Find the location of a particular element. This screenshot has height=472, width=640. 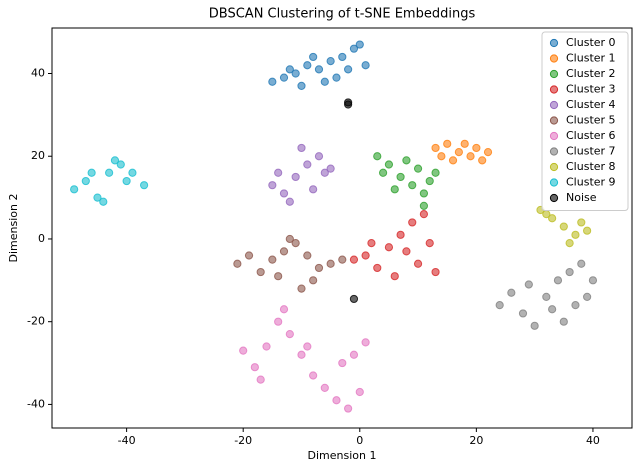

legend-label: Cluster 3 is located at coordinates (591, 89).